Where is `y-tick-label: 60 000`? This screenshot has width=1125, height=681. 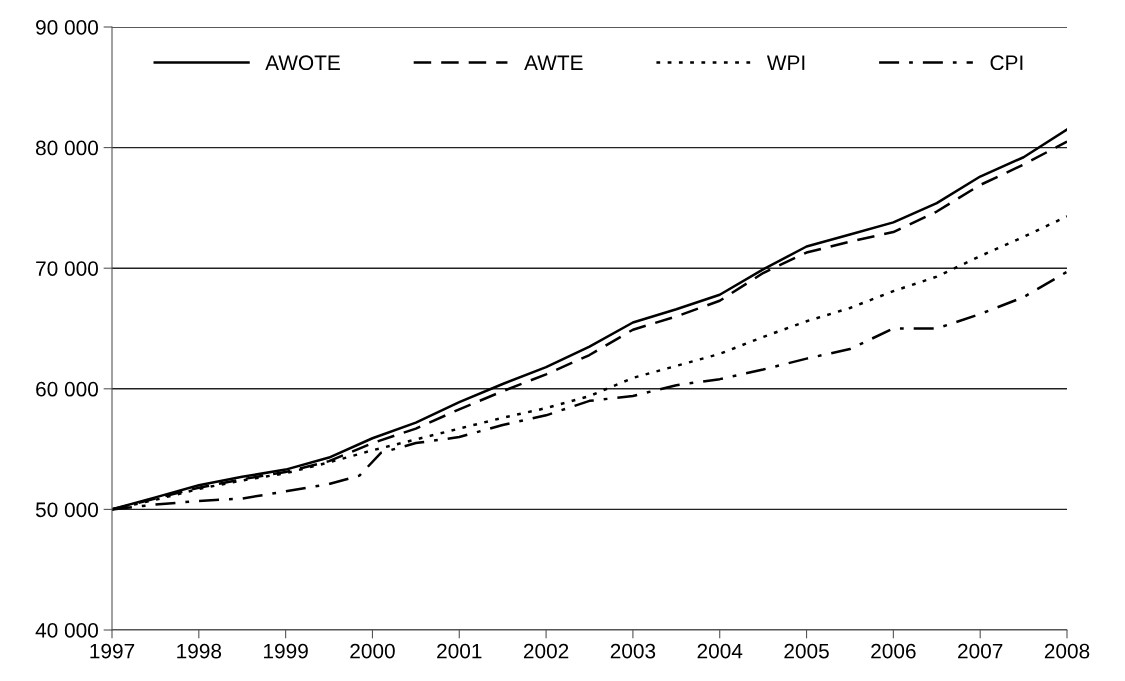
y-tick-label: 60 000 is located at coordinates (67, 389).